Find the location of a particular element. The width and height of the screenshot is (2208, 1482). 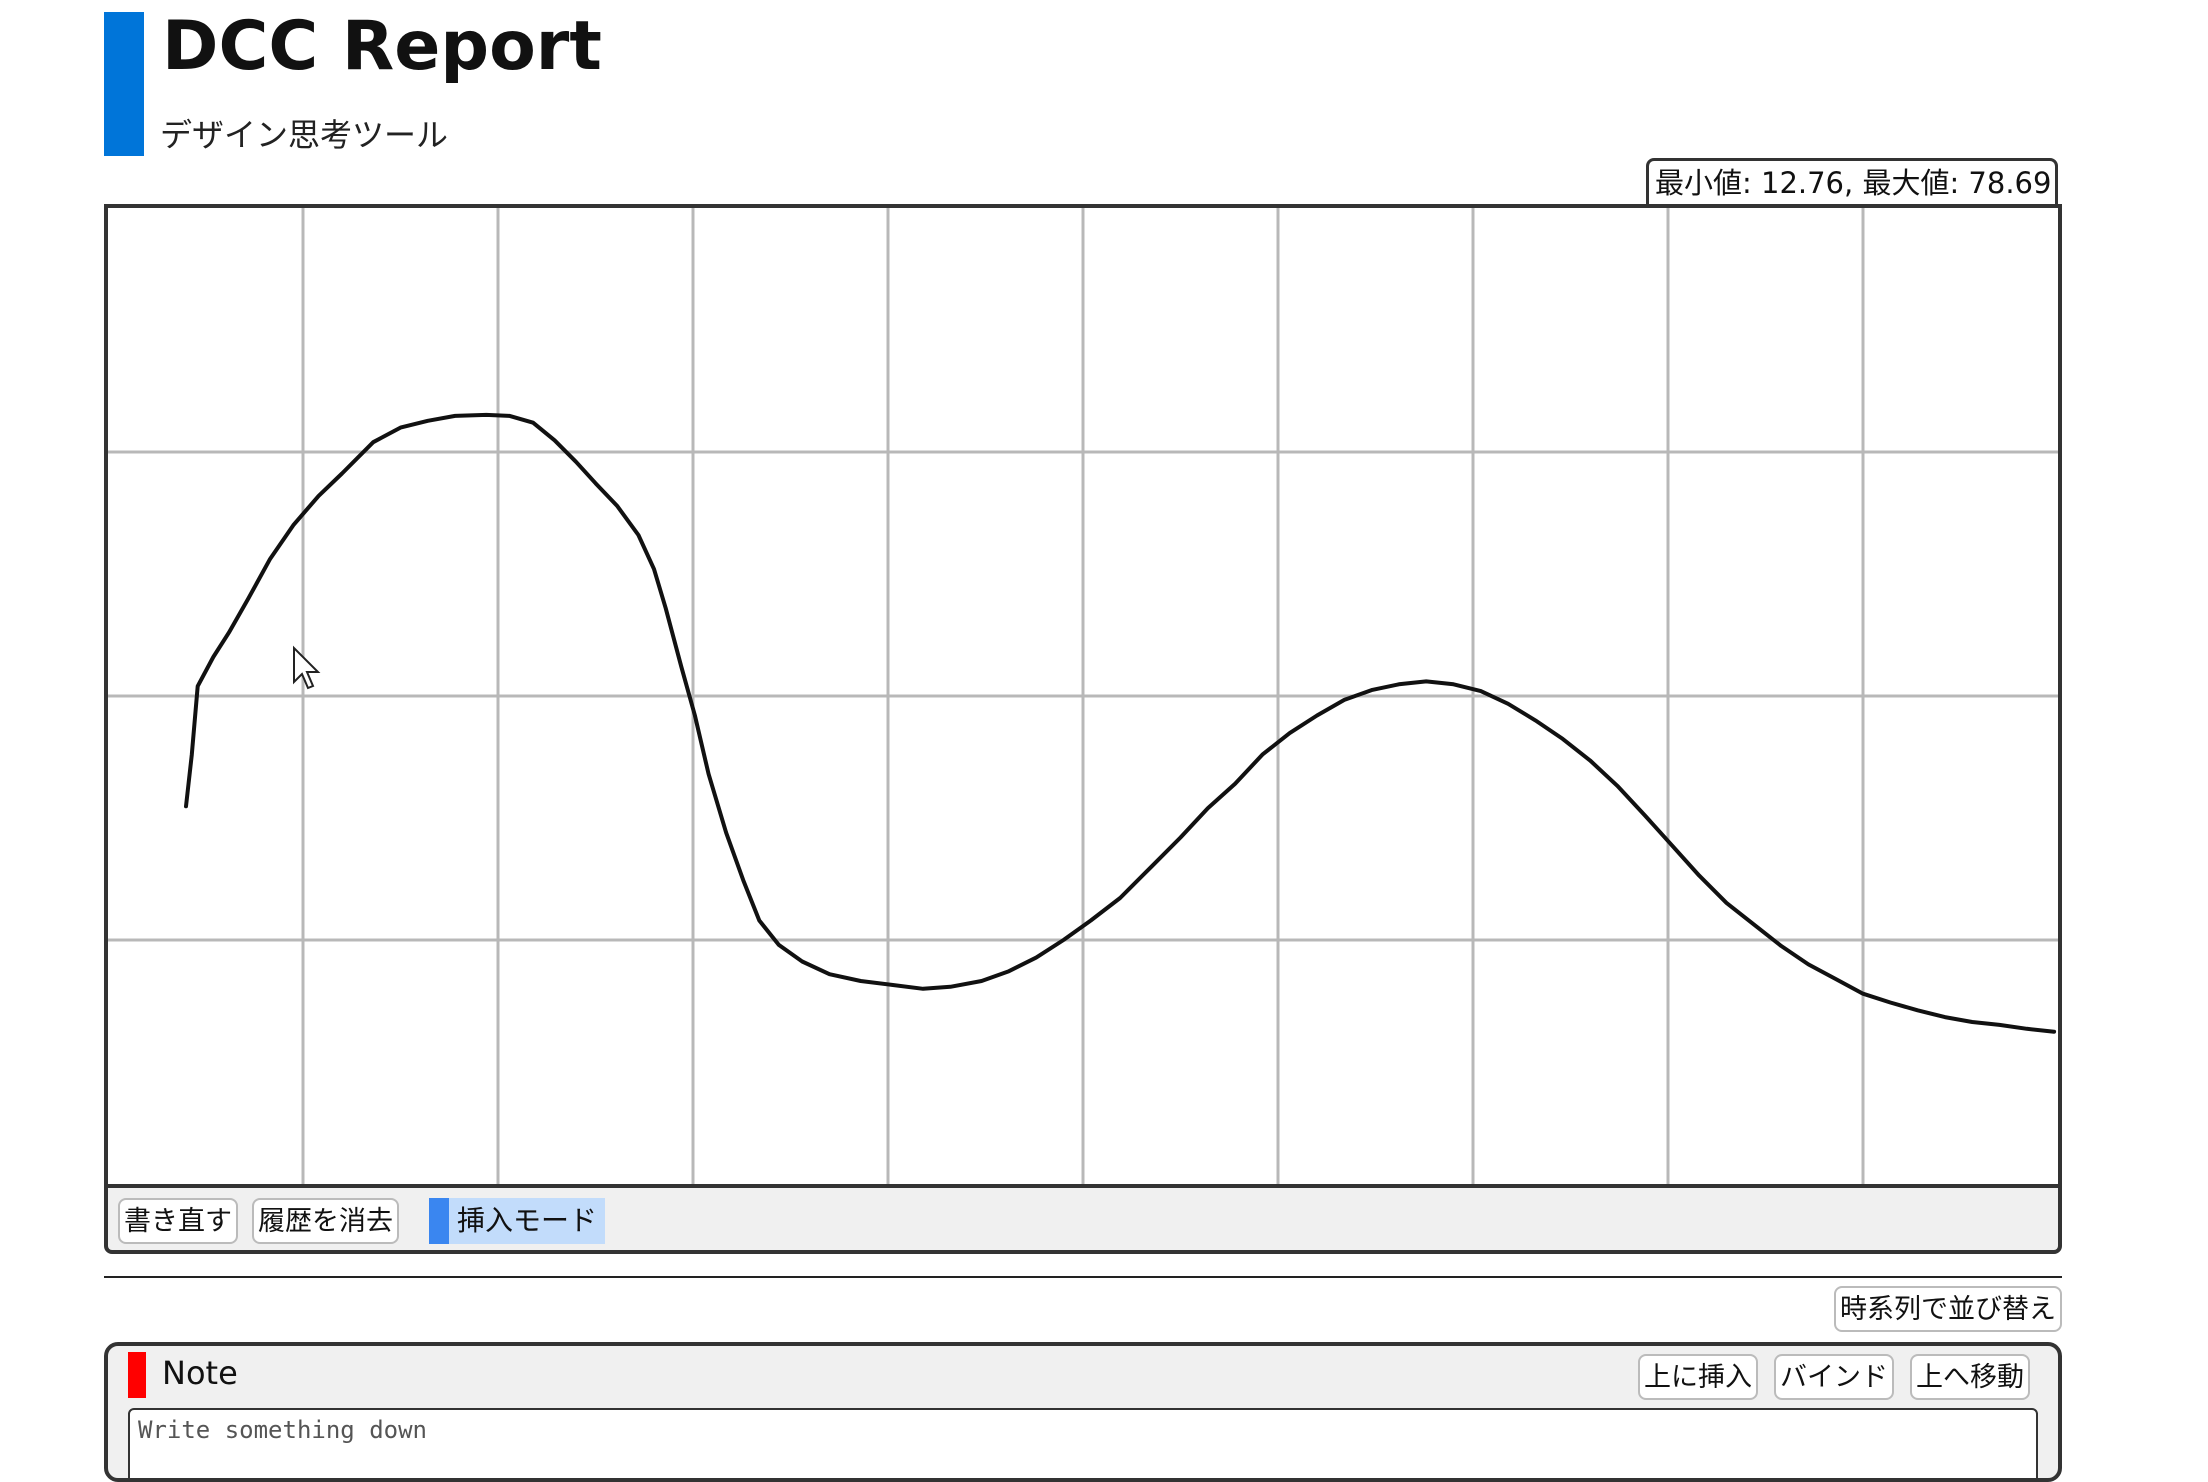

insert-above-button: 上に挿入 is located at coordinates (1698, 1377).